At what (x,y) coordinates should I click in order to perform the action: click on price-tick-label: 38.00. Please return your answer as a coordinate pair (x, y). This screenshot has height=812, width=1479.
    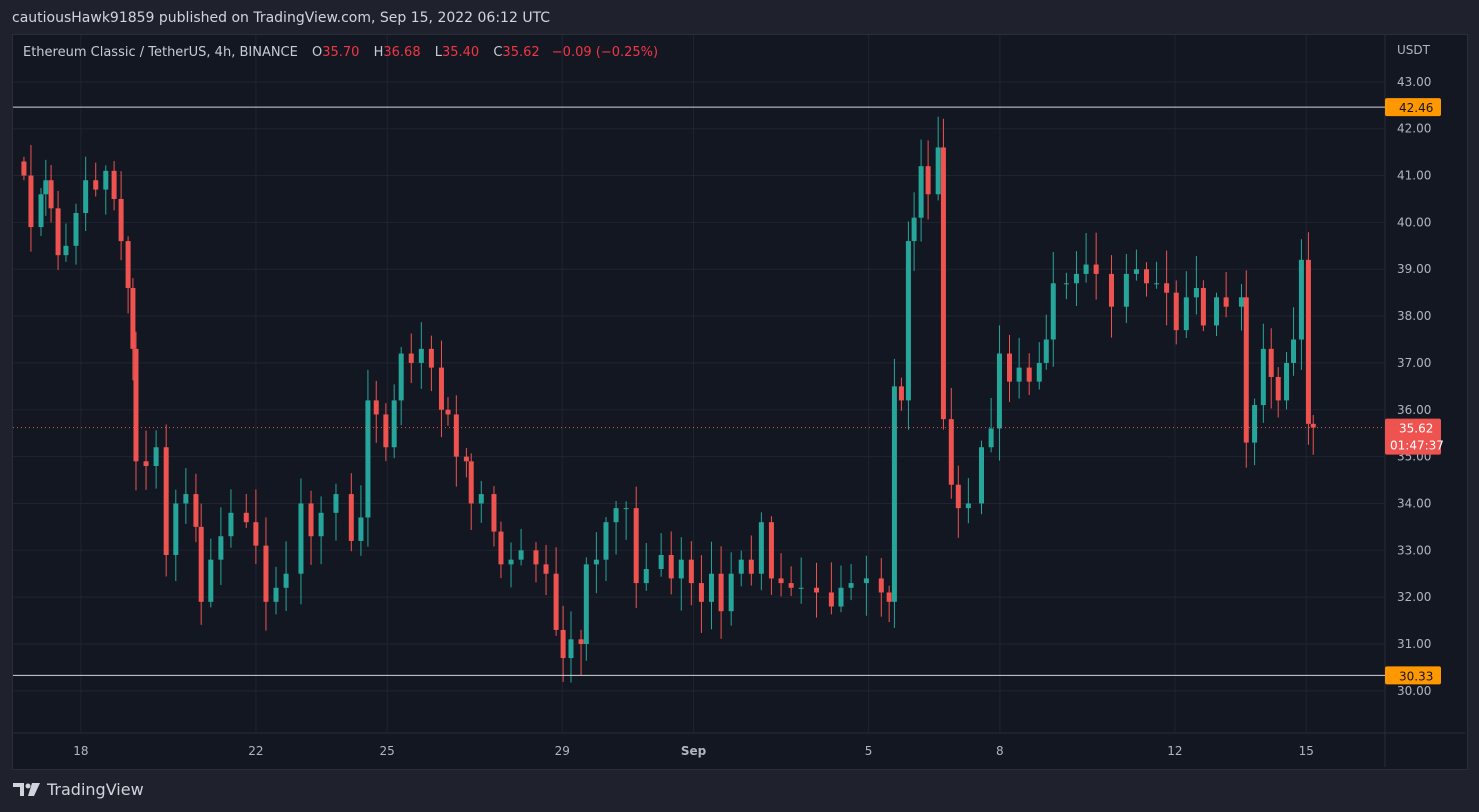
    Looking at the image, I should click on (1414, 316).